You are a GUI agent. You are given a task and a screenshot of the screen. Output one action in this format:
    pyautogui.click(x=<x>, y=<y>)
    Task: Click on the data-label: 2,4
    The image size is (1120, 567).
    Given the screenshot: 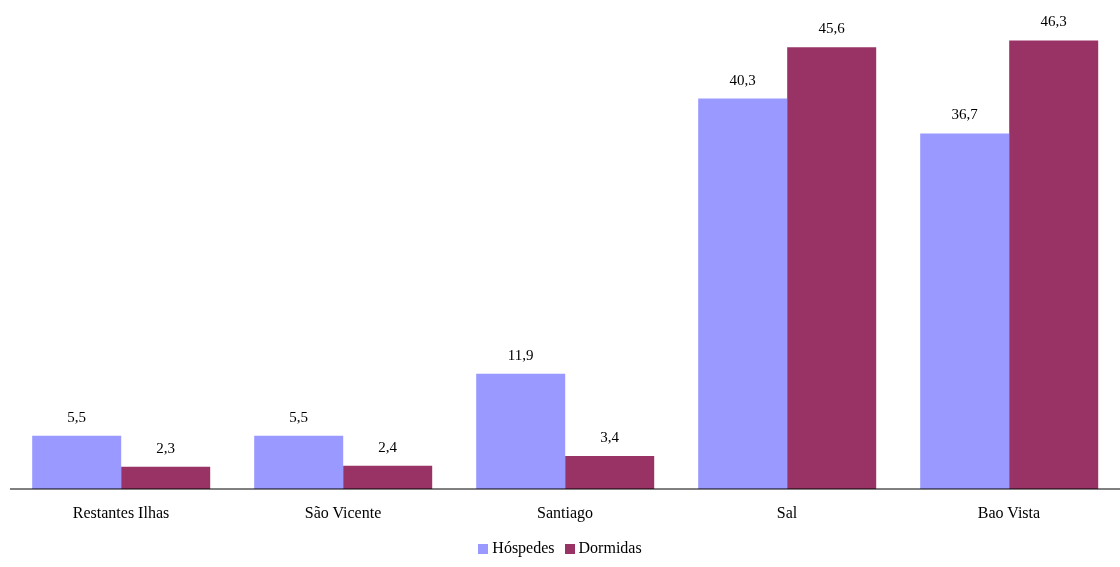 What is the action you would take?
    pyautogui.click(x=388, y=446)
    